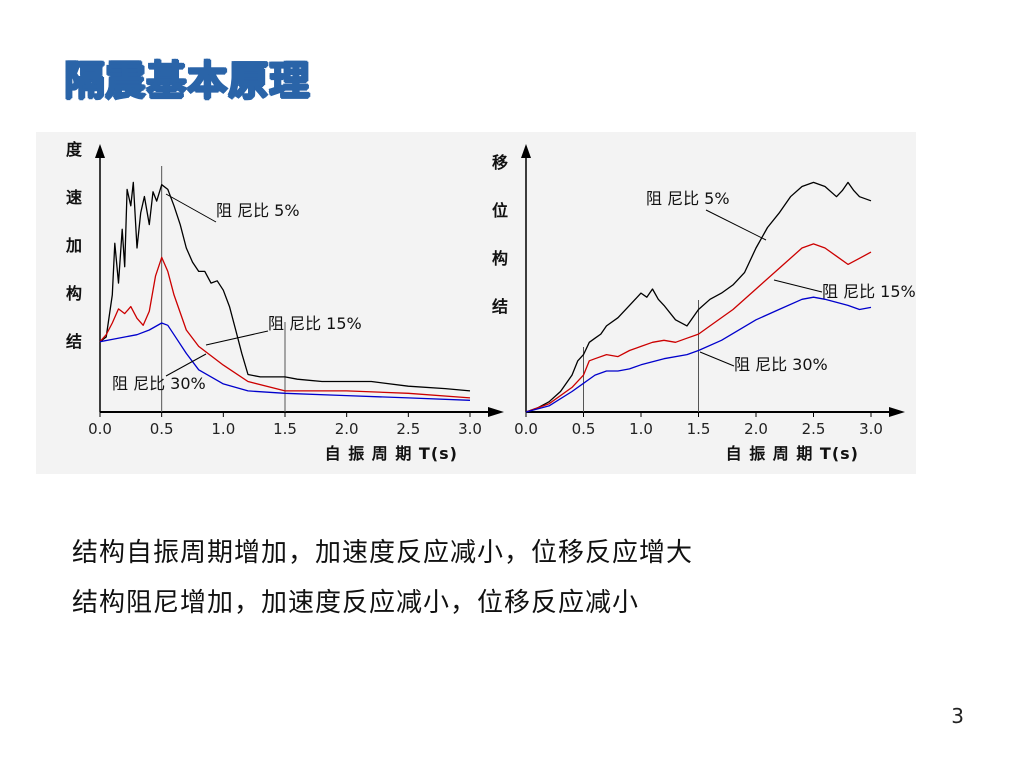 This screenshot has width=1024, height=768. Describe the element at coordinates (74, 149) in the screenshot. I see `y-axis-label-char: 度` at that location.